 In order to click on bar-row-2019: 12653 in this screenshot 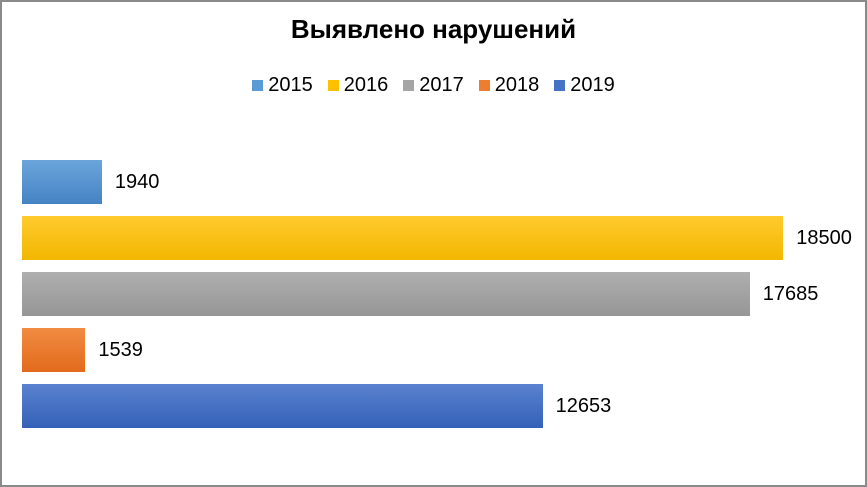, I will do `click(433, 406)`.